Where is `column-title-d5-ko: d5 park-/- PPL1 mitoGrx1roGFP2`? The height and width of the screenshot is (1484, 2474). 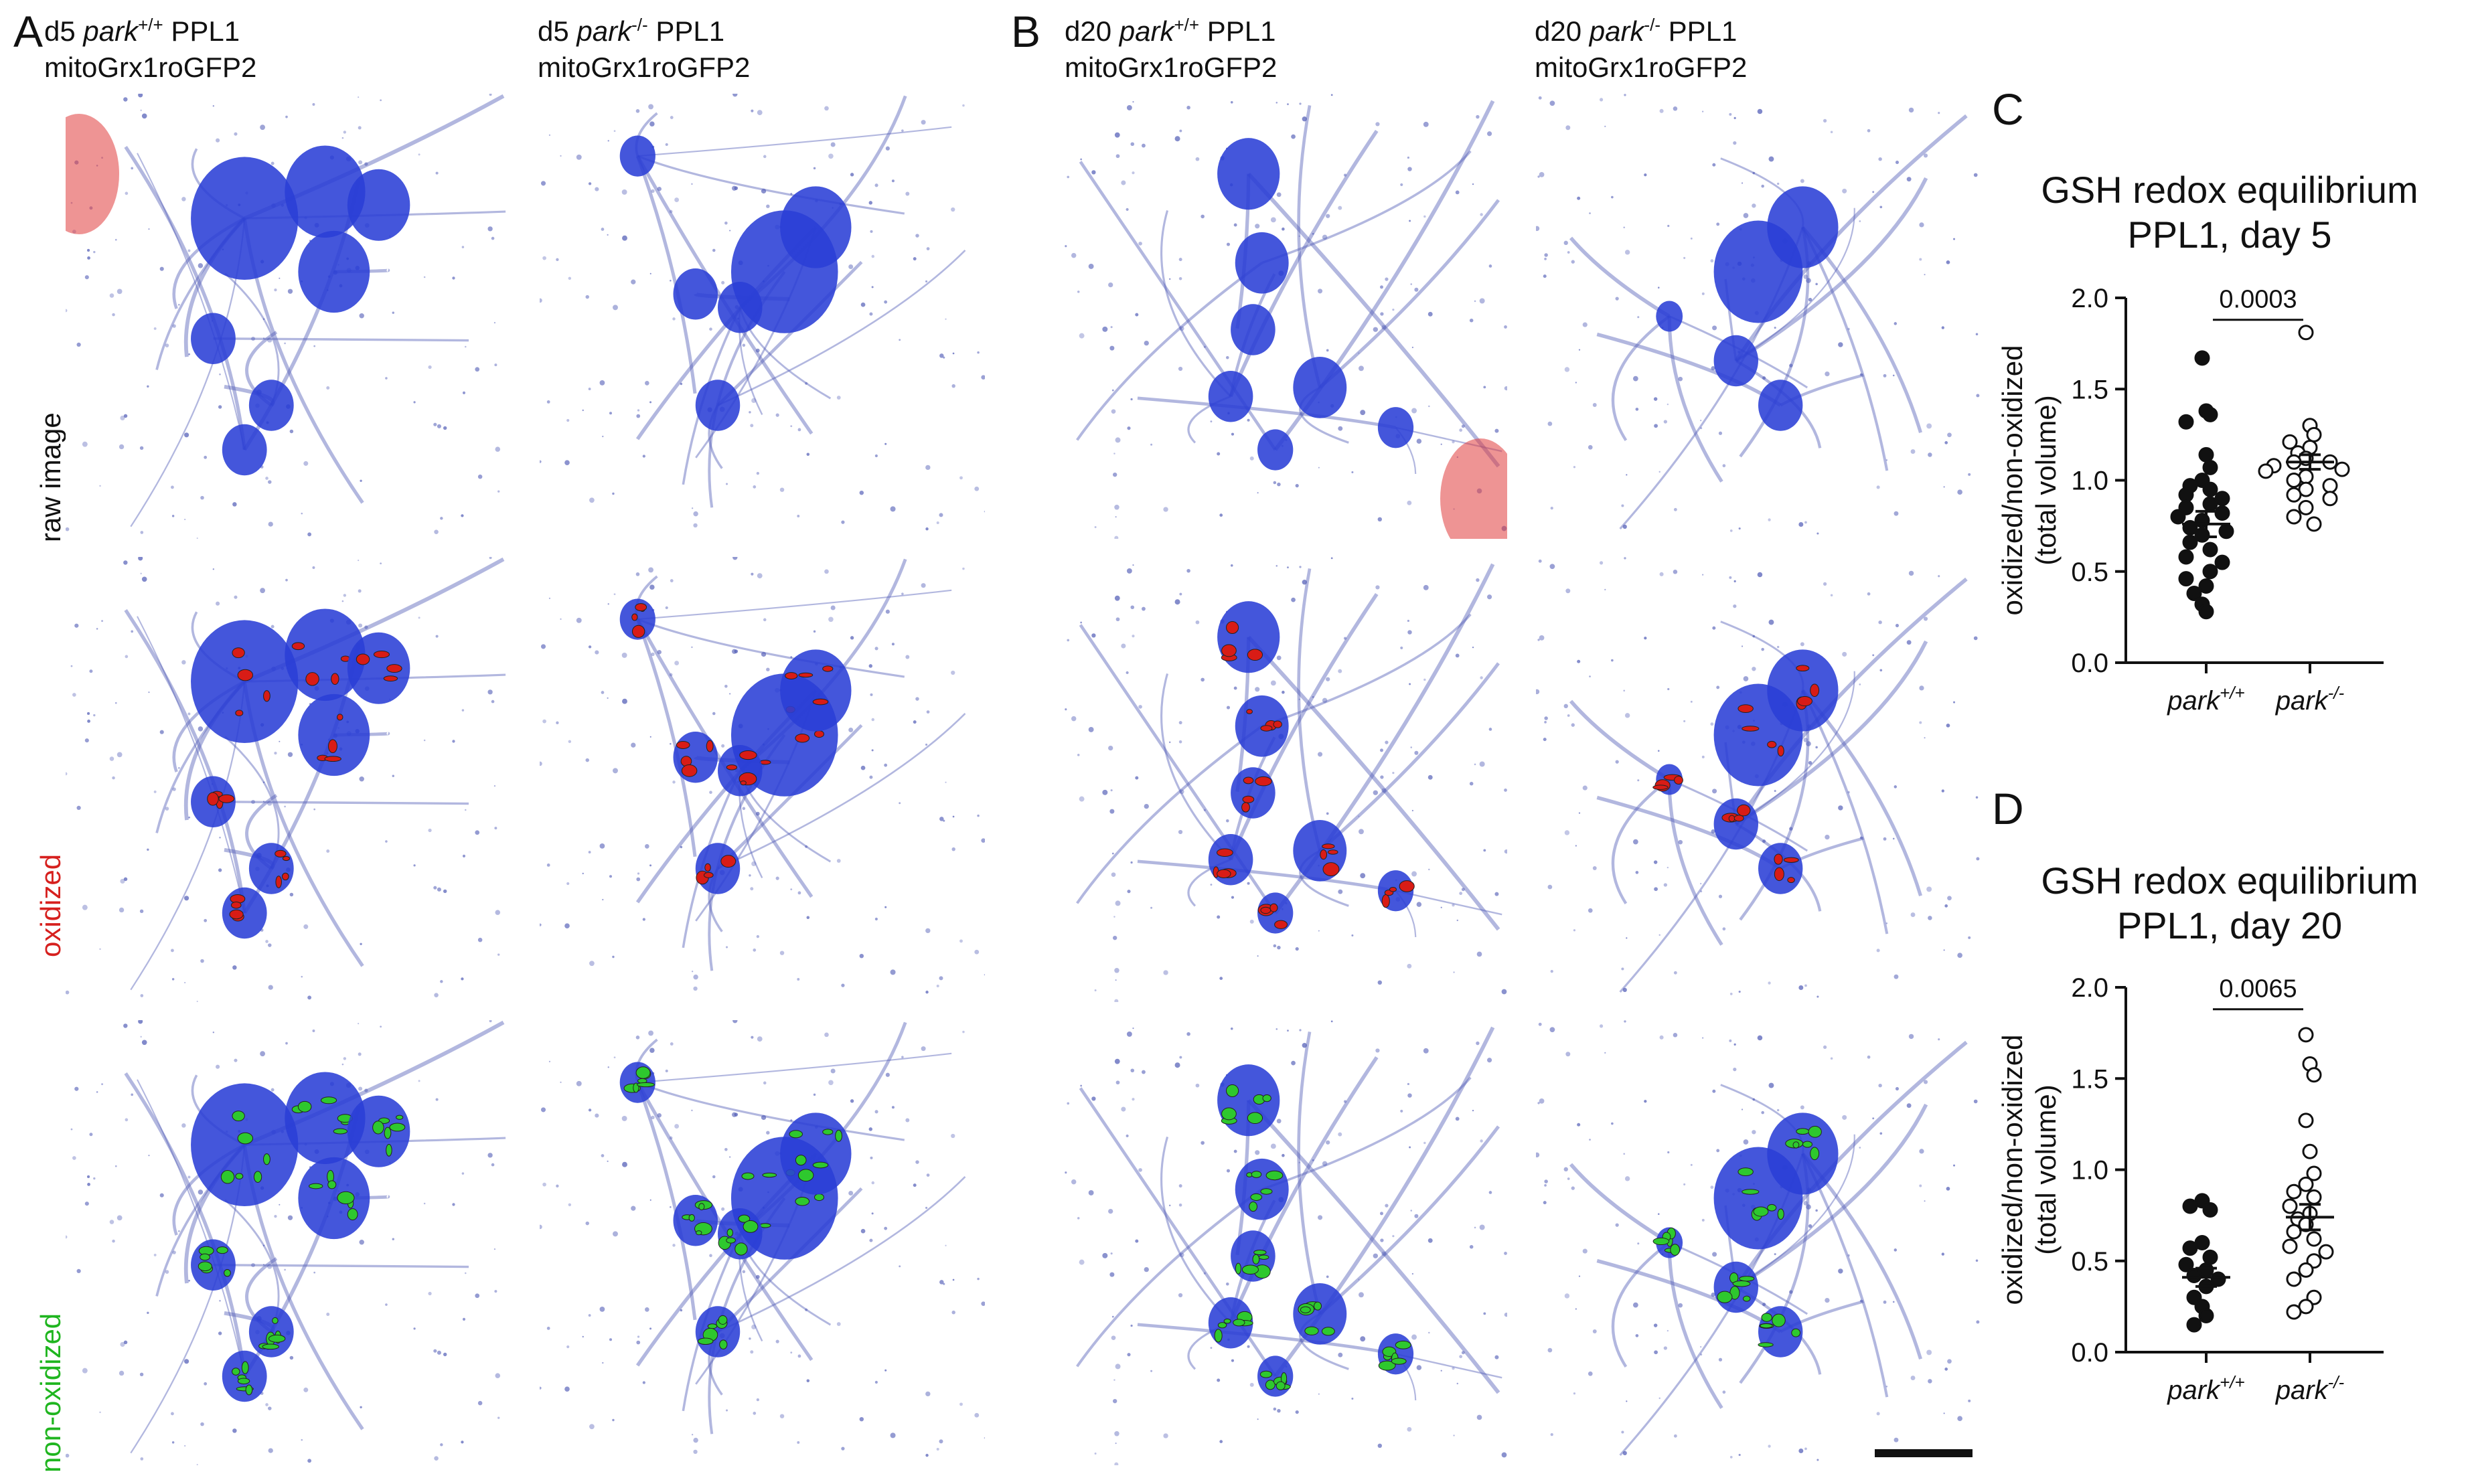
column-title-d5-ko: d5 park-/- PPL1 mitoGrx1roGFP2 is located at coordinates (644, 49).